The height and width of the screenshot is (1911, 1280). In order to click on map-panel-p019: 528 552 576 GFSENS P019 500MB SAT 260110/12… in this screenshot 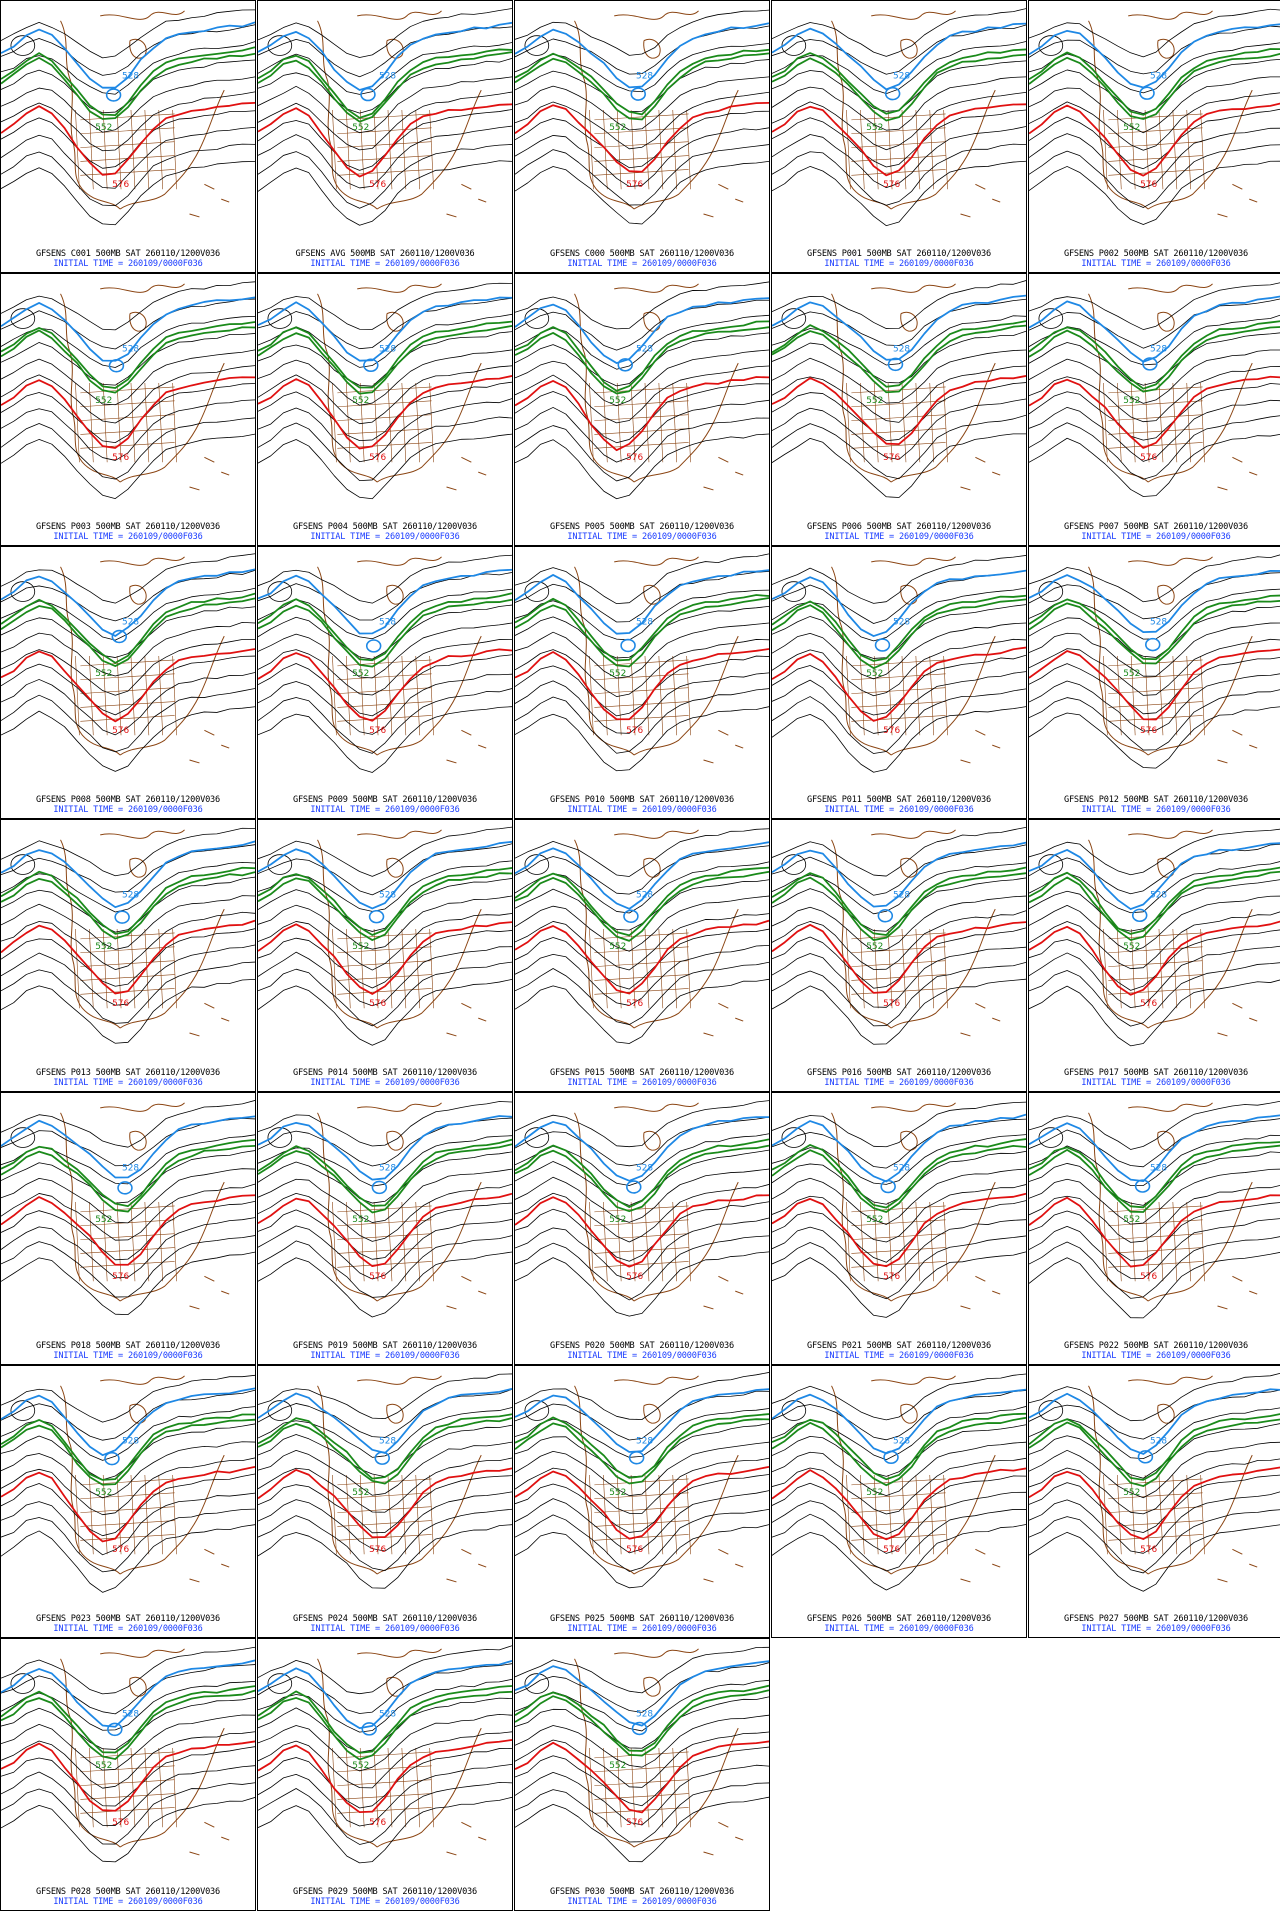, I will do `click(385, 1228)`.